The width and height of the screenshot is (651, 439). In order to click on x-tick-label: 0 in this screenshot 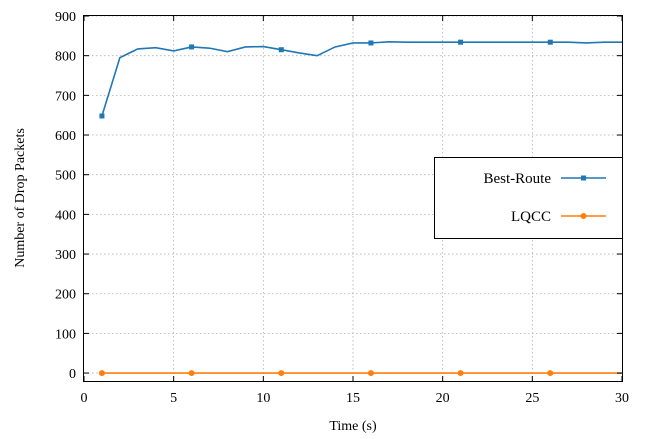, I will do `click(84, 398)`.